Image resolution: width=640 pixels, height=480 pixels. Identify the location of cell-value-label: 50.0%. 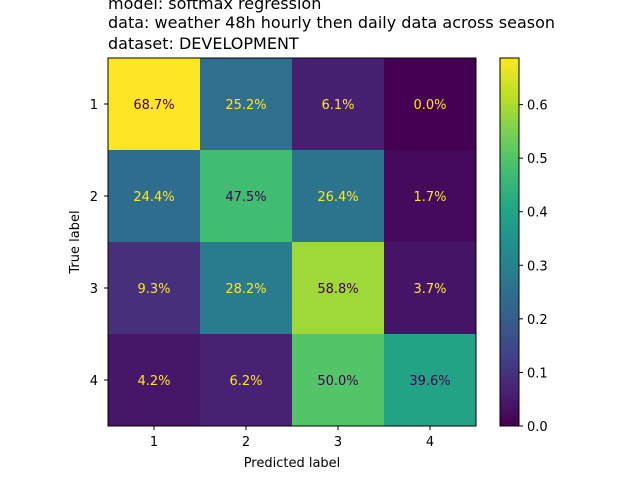
(337, 381).